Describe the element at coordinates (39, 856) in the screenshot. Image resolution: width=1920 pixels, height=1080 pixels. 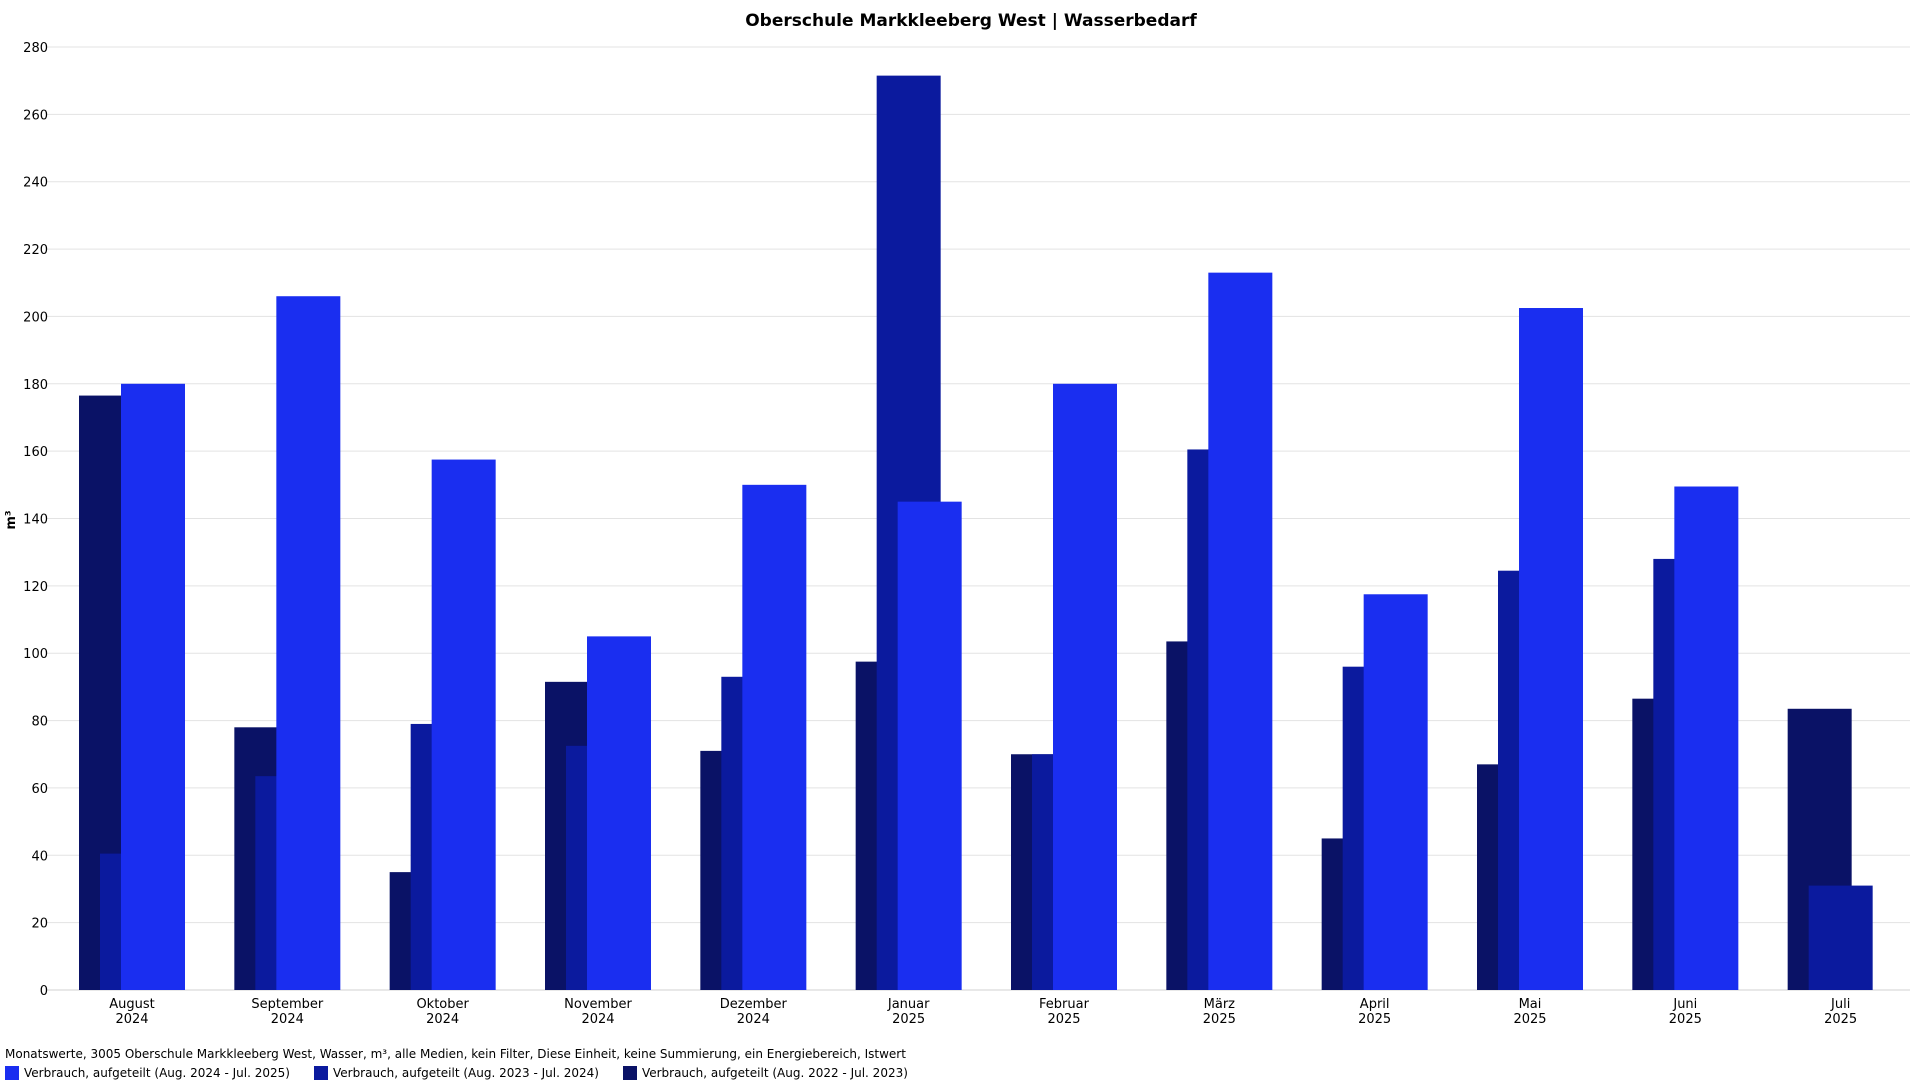
I see `y-tick-label: 40` at that location.